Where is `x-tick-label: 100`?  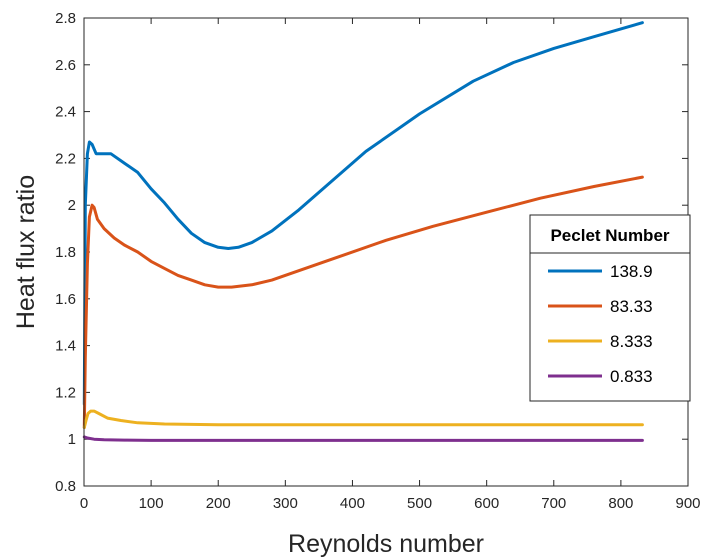
x-tick-label: 100 is located at coordinates (151, 503).